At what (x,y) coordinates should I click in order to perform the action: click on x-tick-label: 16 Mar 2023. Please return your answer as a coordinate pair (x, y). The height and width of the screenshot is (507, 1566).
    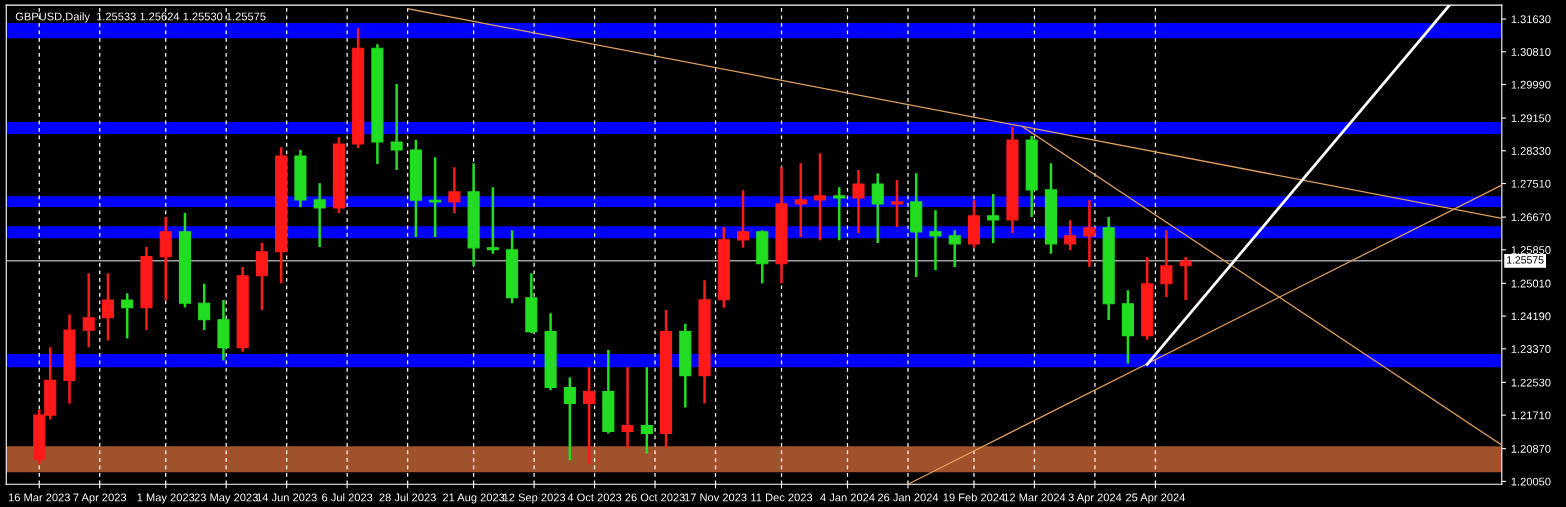
    Looking at the image, I should click on (39, 497).